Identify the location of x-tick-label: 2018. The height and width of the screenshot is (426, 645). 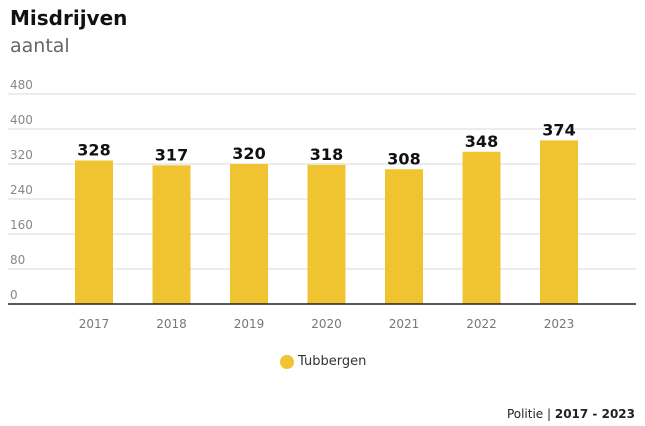
(171, 324).